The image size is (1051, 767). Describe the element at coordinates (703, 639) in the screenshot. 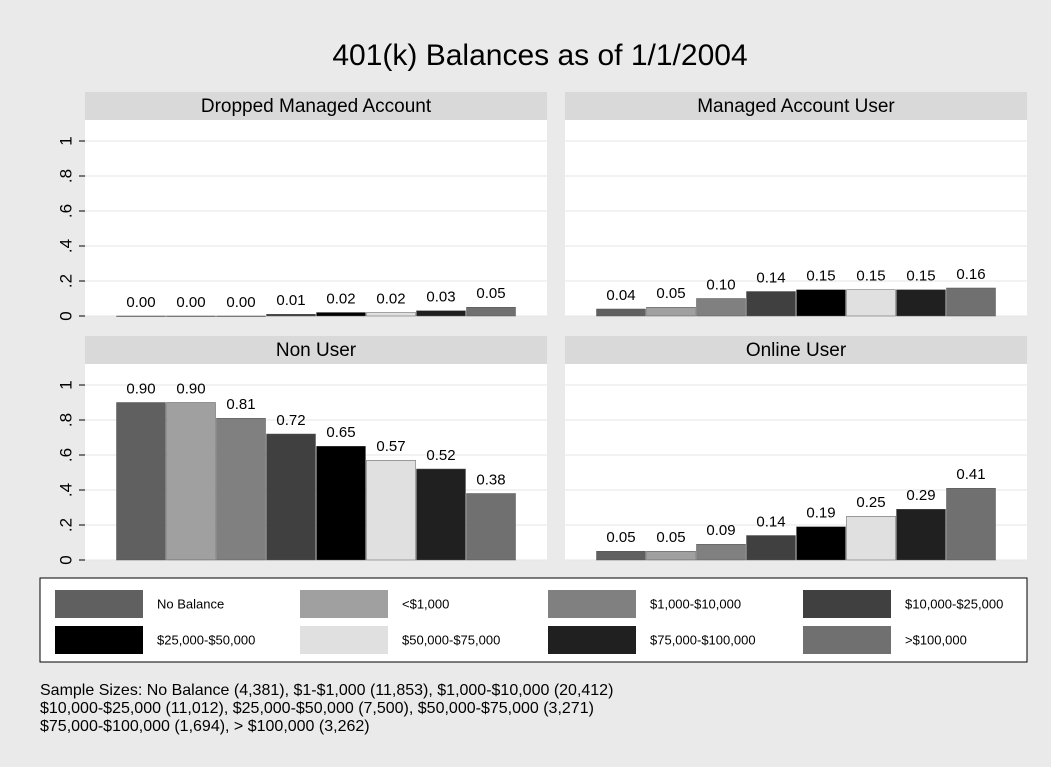

I see `legend-label: $75,000-$100,000` at that location.